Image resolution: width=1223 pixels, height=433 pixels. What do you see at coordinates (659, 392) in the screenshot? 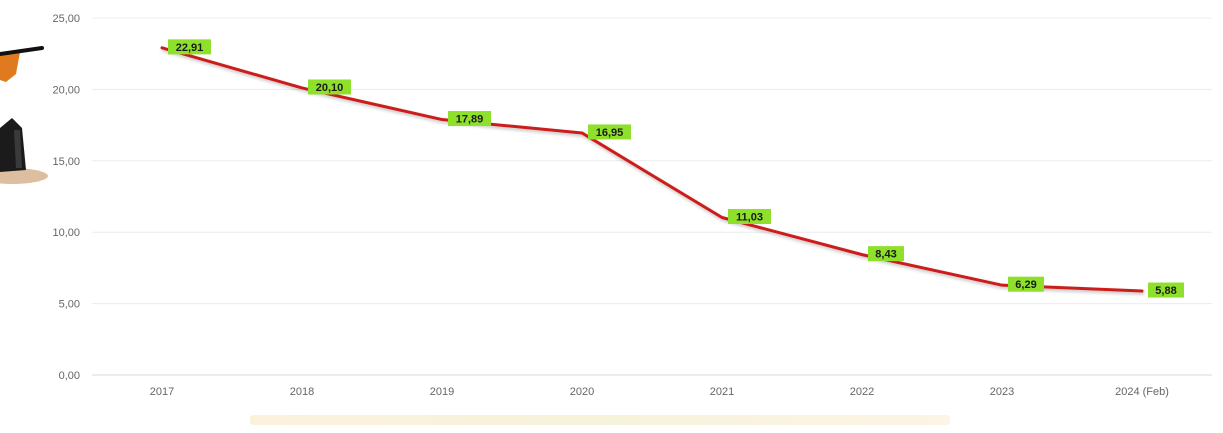
I see `x-axis-ticks: 2017 2018 2019 2020 2021 2022 2023 2024 (Feb)` at bounding box center [659, 392].